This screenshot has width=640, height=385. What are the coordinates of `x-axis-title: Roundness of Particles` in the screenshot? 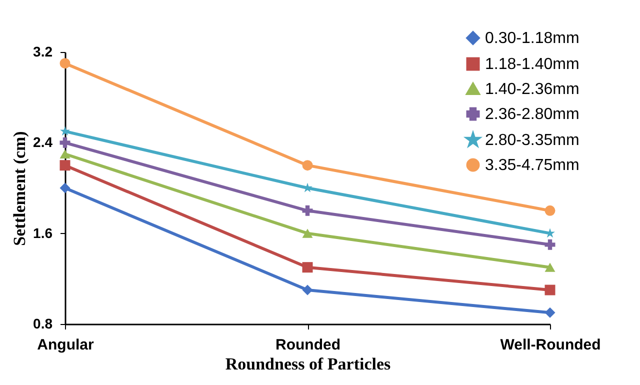 It's located at (308, 364).